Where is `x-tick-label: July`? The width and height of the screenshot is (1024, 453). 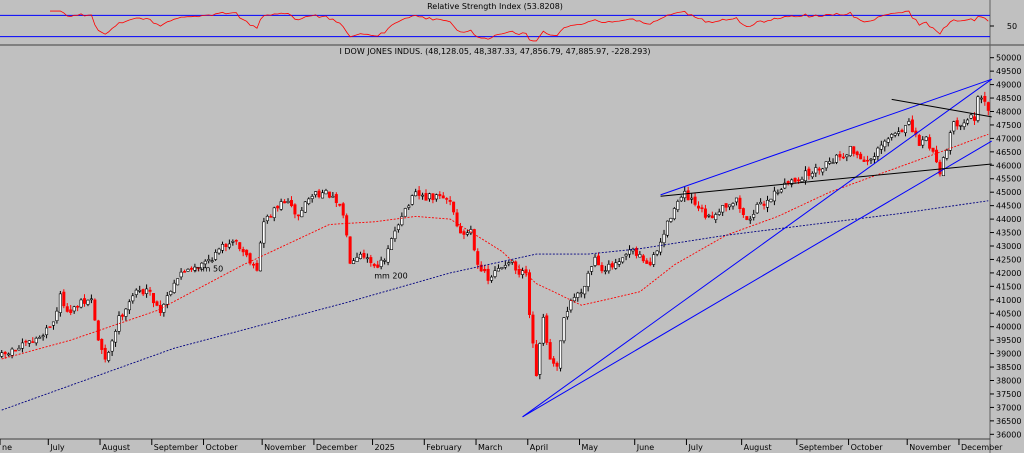 x-tick-label: July is located at coordinates (695, 447).